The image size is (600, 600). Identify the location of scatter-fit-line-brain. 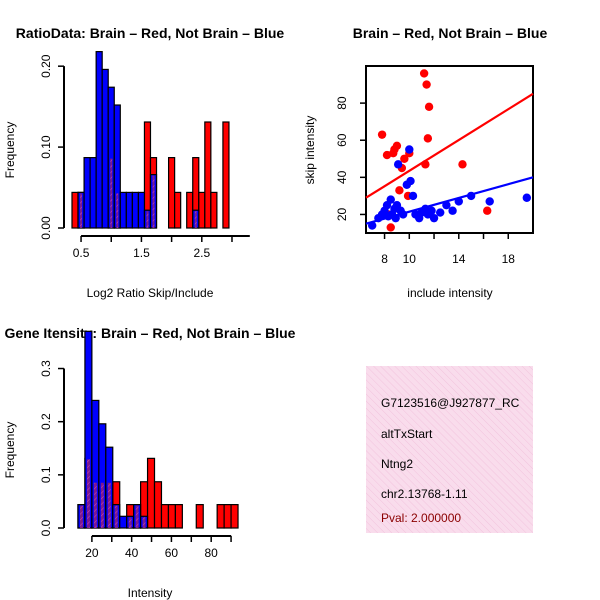
(449, 145).